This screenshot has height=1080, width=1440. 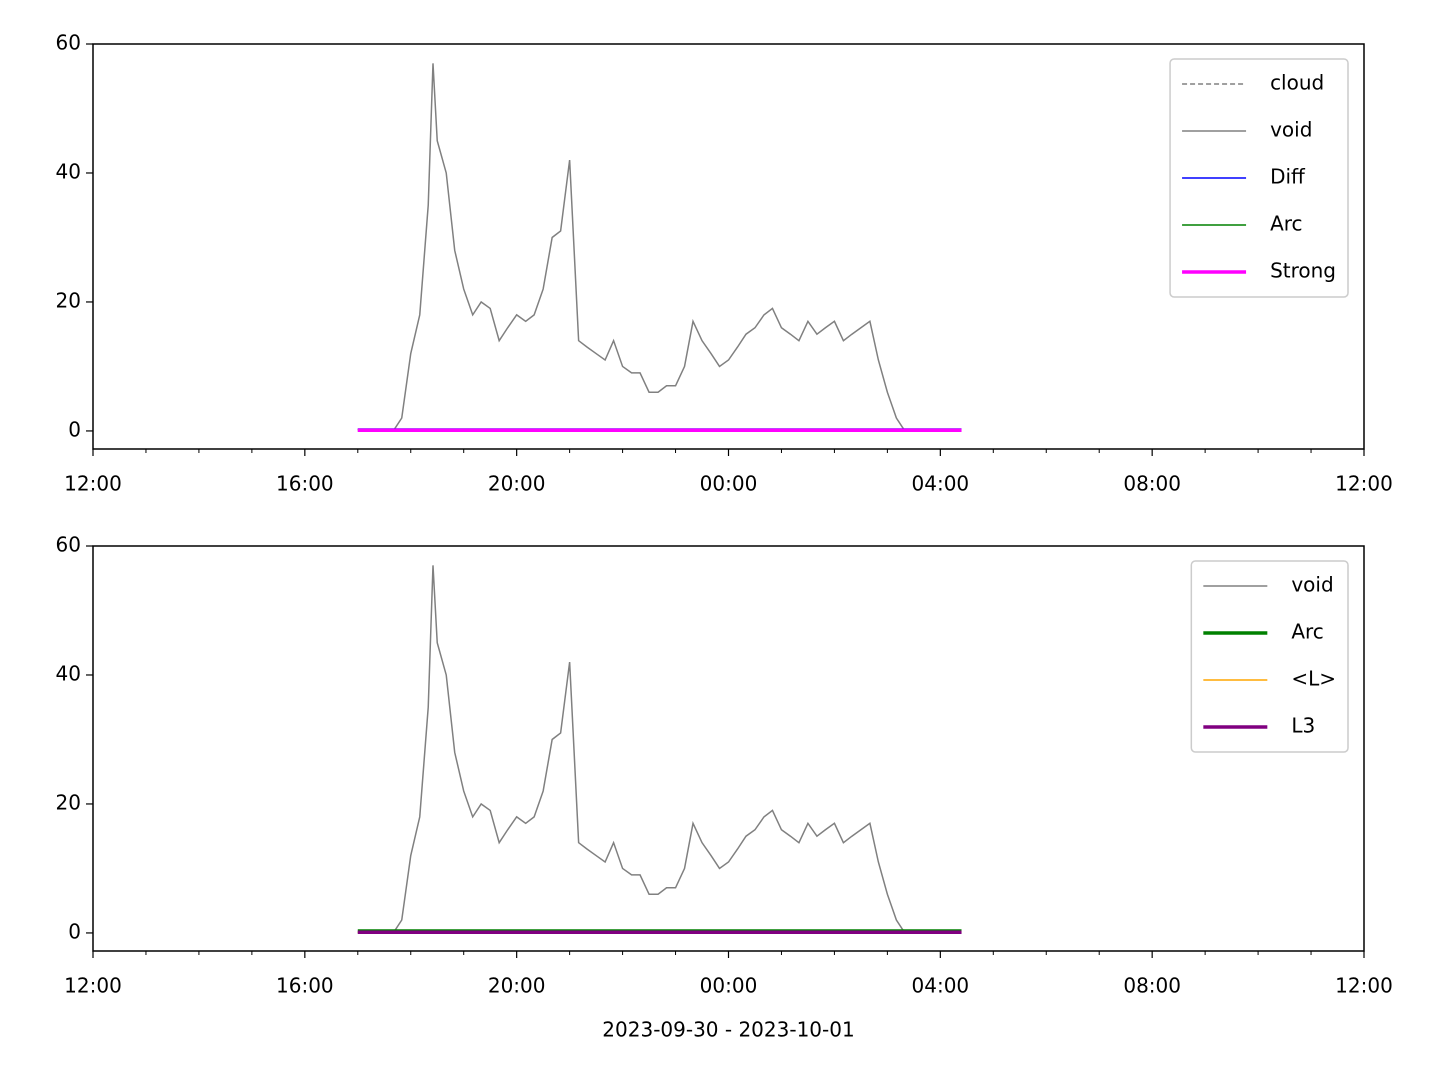 I want to click on legend: void Arc <L> L3, so click(x=1269, y=656).